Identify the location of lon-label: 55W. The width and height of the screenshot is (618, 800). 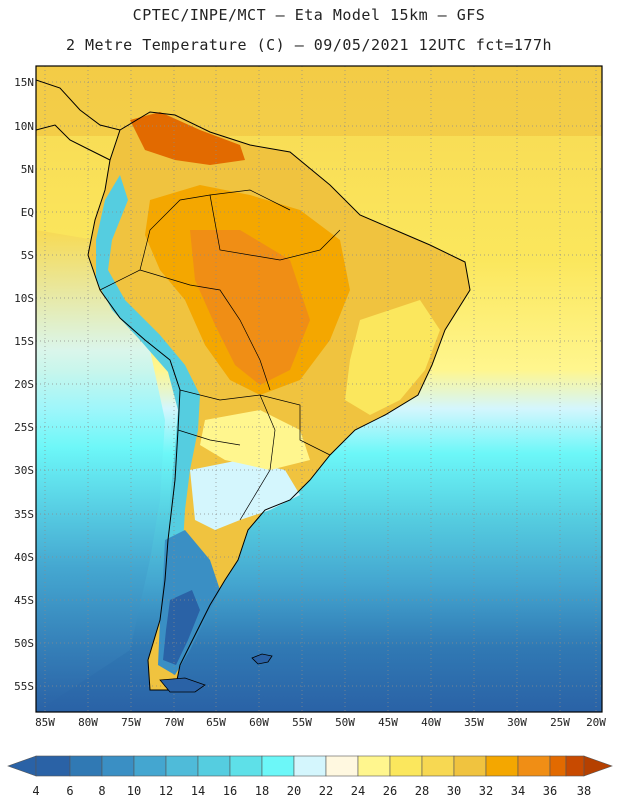
(302, 722).